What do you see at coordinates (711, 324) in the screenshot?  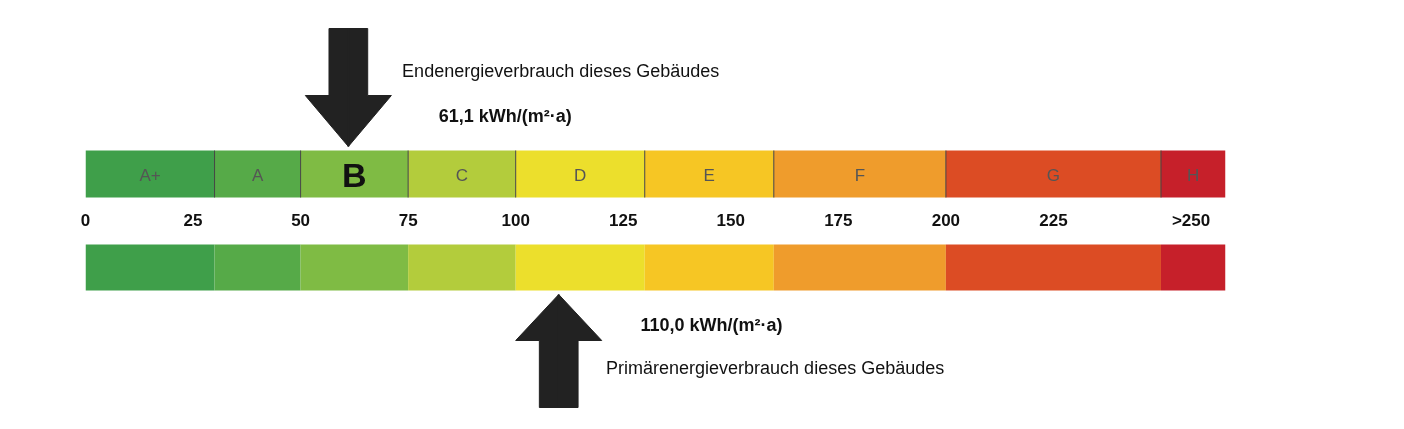 I see `annotation: 110,0 kWh/(m²·a)` at bounding box center [711, 324].